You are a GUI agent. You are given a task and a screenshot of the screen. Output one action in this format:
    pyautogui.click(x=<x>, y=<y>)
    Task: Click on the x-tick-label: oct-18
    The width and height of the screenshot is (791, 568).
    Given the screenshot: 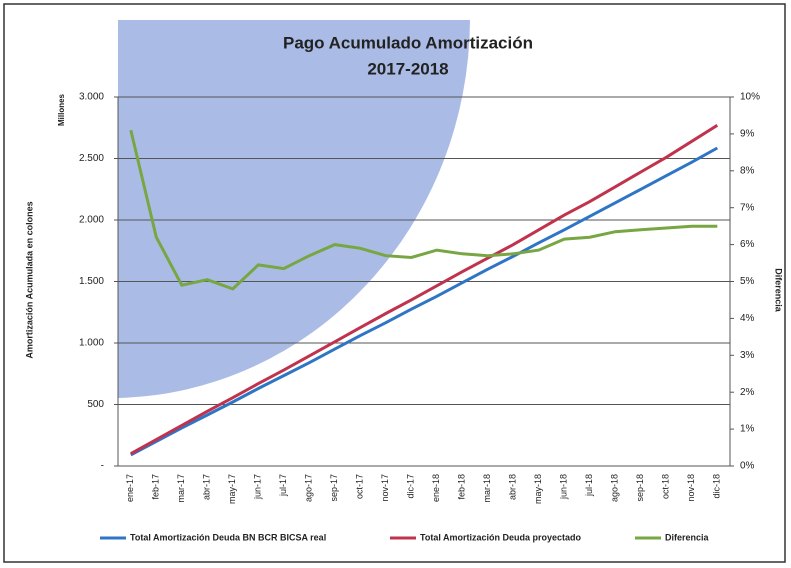 What is the action you would take?
    pyautogui.click(x=666, y=486)
    